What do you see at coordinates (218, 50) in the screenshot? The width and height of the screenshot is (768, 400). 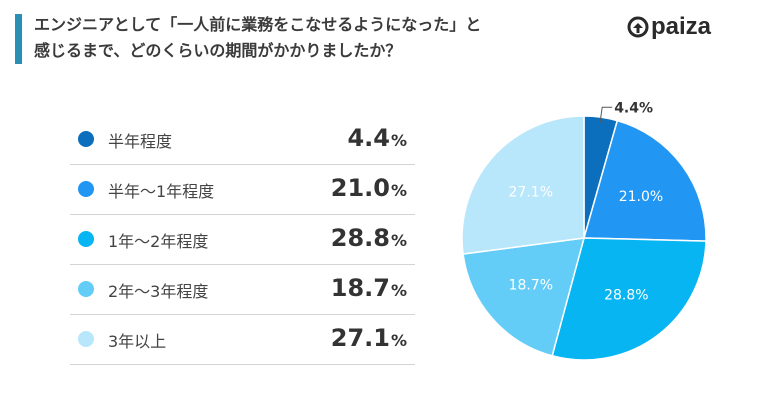 I see `title-line-2: 感じるまで、どのくらいの期間がかかりましたか？` at bounding box center [218, 50].